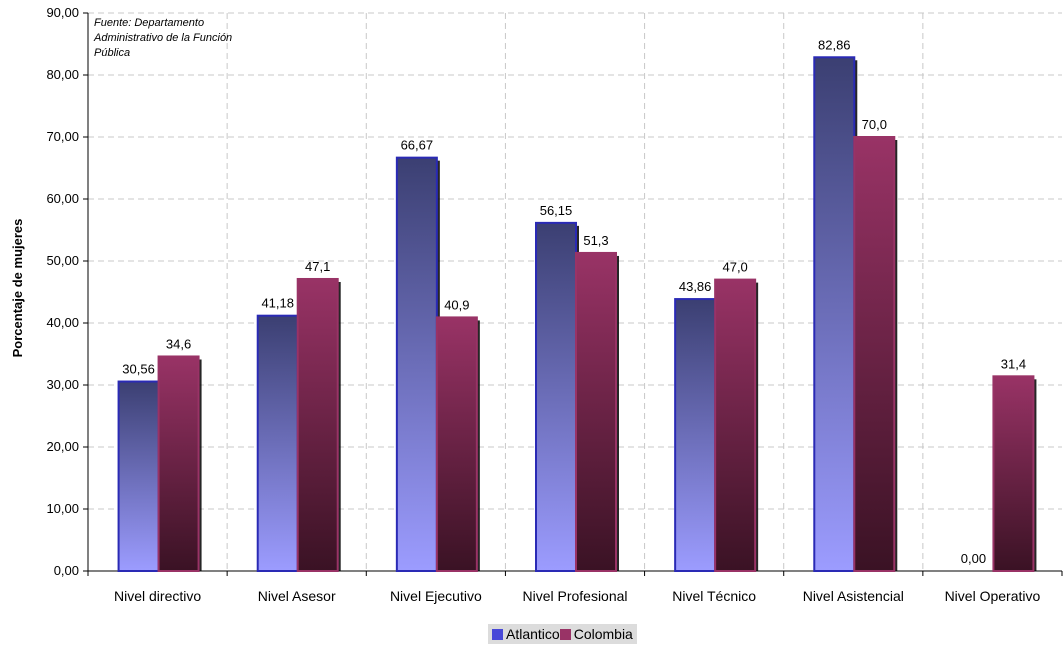 The image size is (1064, 648). I want to click on x-tick-label: Nivel Profesional, so click(574, 596).